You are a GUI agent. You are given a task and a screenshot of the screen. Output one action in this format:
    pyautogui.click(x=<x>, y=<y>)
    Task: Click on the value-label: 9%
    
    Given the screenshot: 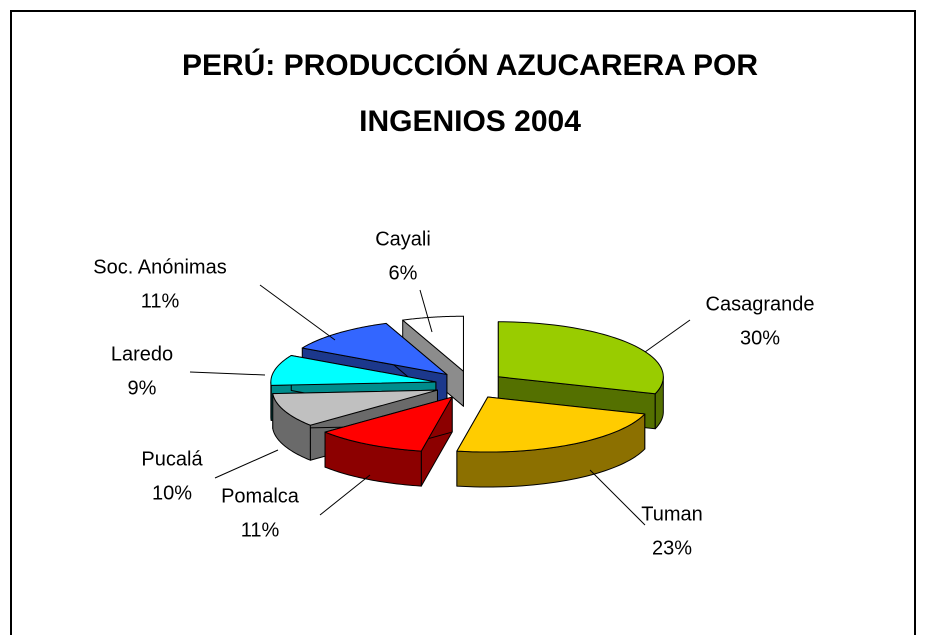 What is the action you would take?
    pyautogui.click(x=142, y=388)
    